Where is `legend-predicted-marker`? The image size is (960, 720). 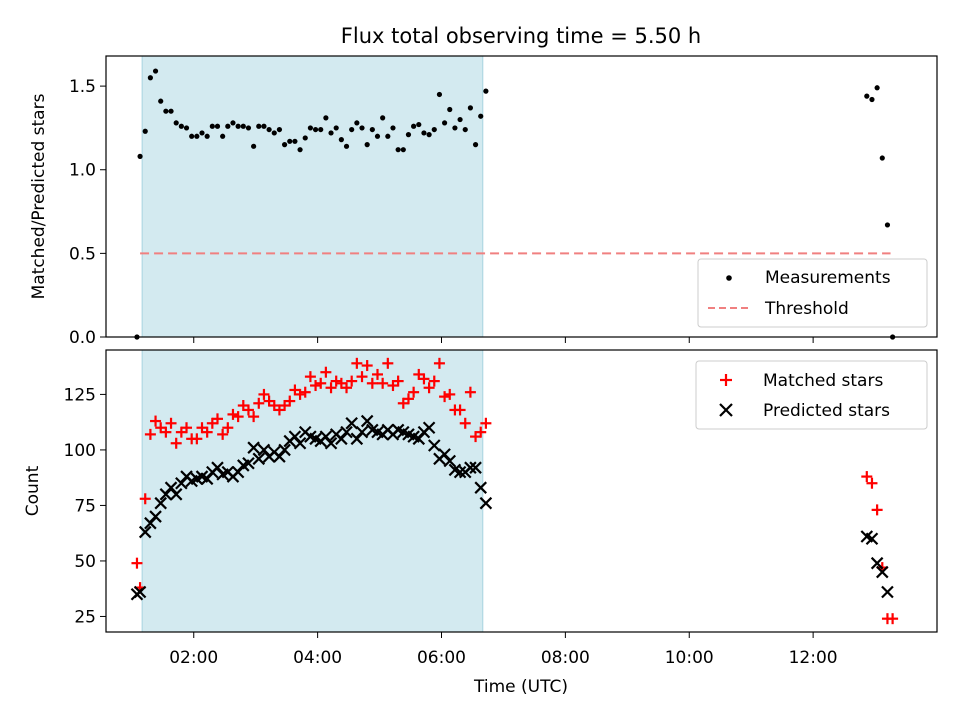 legend-predicted-marker is located at coordinates (726, 410).